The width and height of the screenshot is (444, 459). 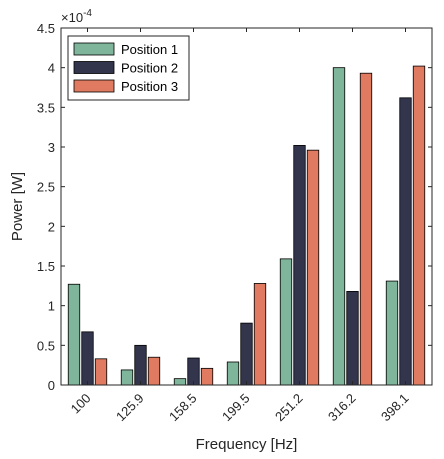 I want to click on bar-position-1-199.5, so click(x=233, y=373).